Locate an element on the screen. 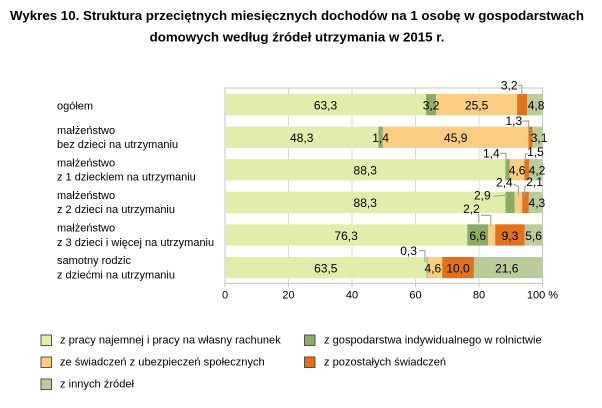 The height and width of the screenshot is (408, 602). svg-text: 0,3 is located at coordinates (408, 251).